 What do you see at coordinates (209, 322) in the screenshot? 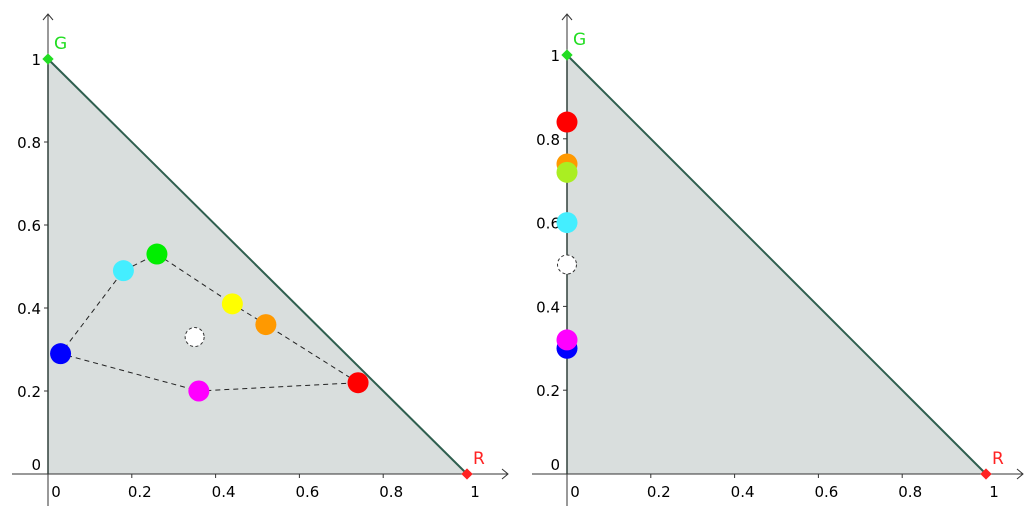
I see `gamut-dashed-polygon` at bounding box center [209, 322].